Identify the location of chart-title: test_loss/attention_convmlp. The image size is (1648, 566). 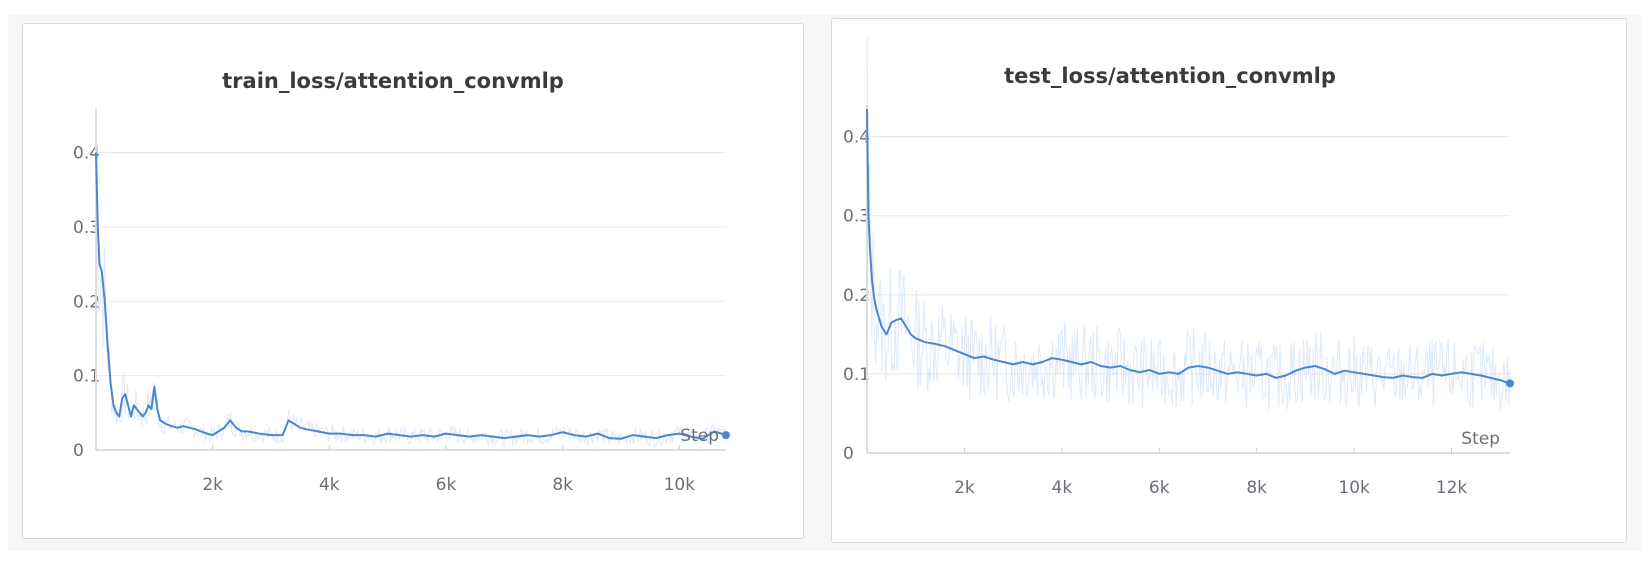
(1170, 76).